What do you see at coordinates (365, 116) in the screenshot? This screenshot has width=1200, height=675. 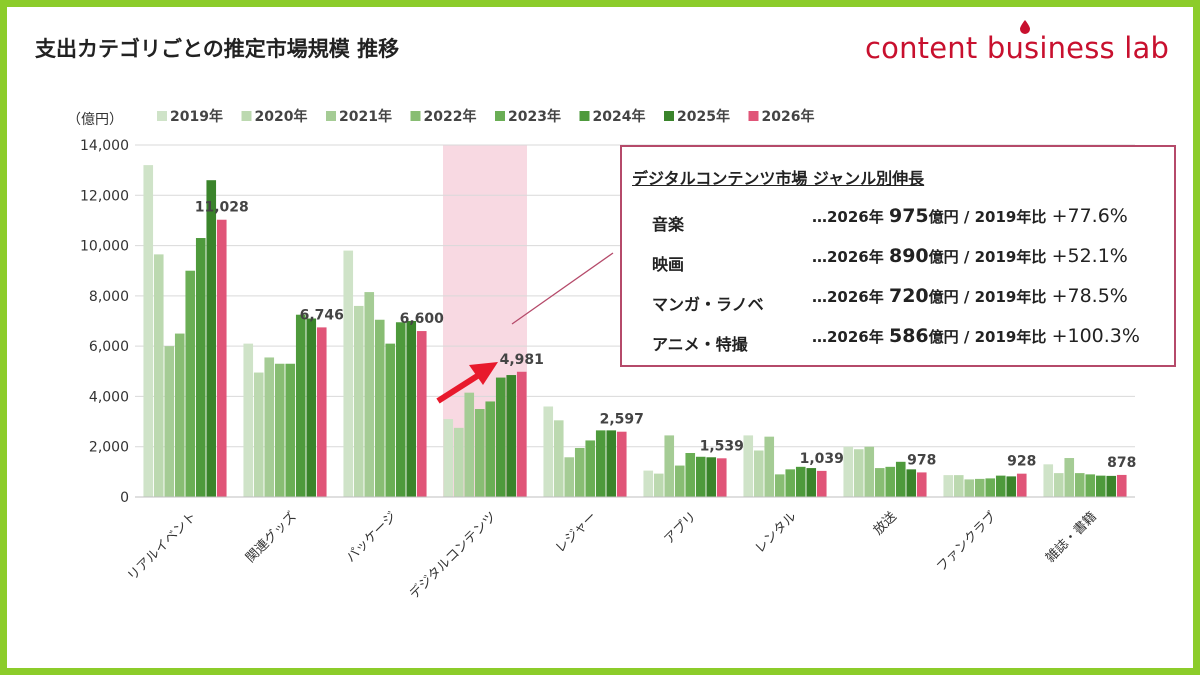 I see `legend-label: 2021年` at bounding box center [365, 116].